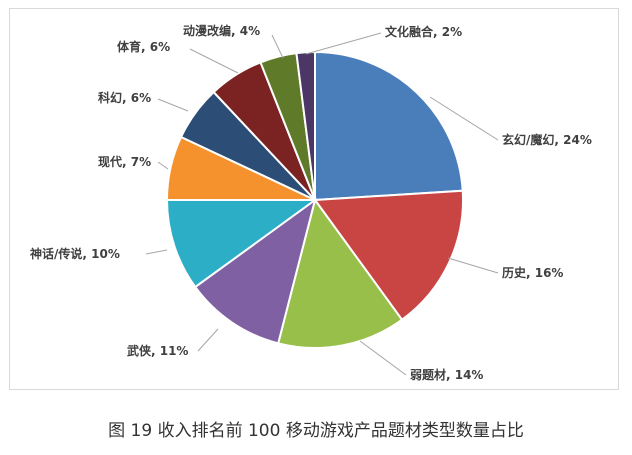 The height and width of the screenshot is (455, 632). What do you see at coordinates (423, 31) in the screenshot?
I see `slice-label-10: 文化融合, 2%` at bounding box center [423, 31].